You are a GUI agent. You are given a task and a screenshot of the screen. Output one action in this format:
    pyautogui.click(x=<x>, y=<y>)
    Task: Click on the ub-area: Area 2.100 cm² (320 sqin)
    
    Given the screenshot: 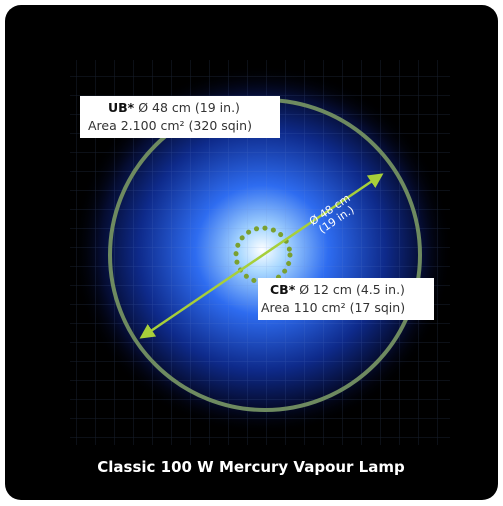 What is the action you would take?
    pyautogui.click(x=170, y=125)
    